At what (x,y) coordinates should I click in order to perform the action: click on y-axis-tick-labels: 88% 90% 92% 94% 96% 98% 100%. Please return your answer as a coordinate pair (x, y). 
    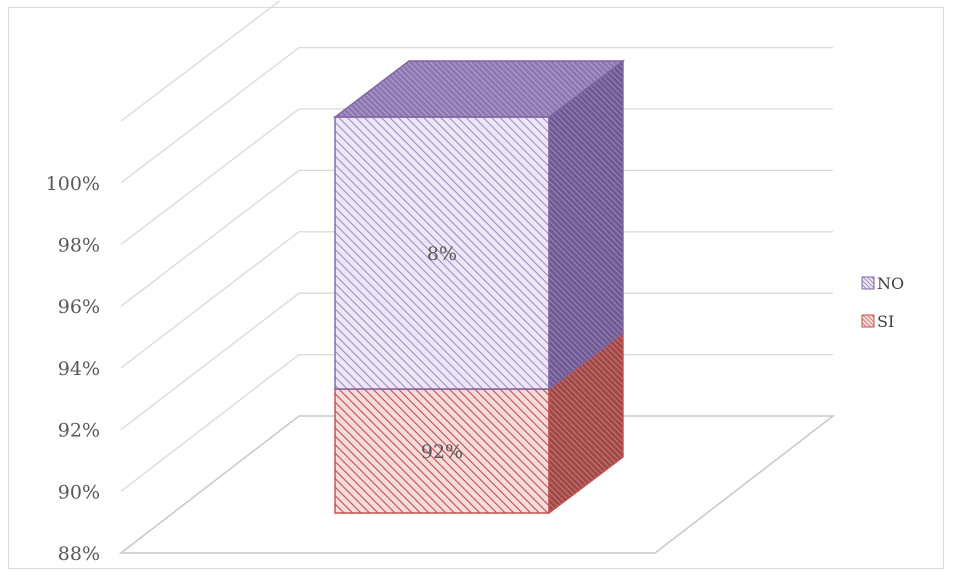
    Looking at the image, I should click on (73, 369).